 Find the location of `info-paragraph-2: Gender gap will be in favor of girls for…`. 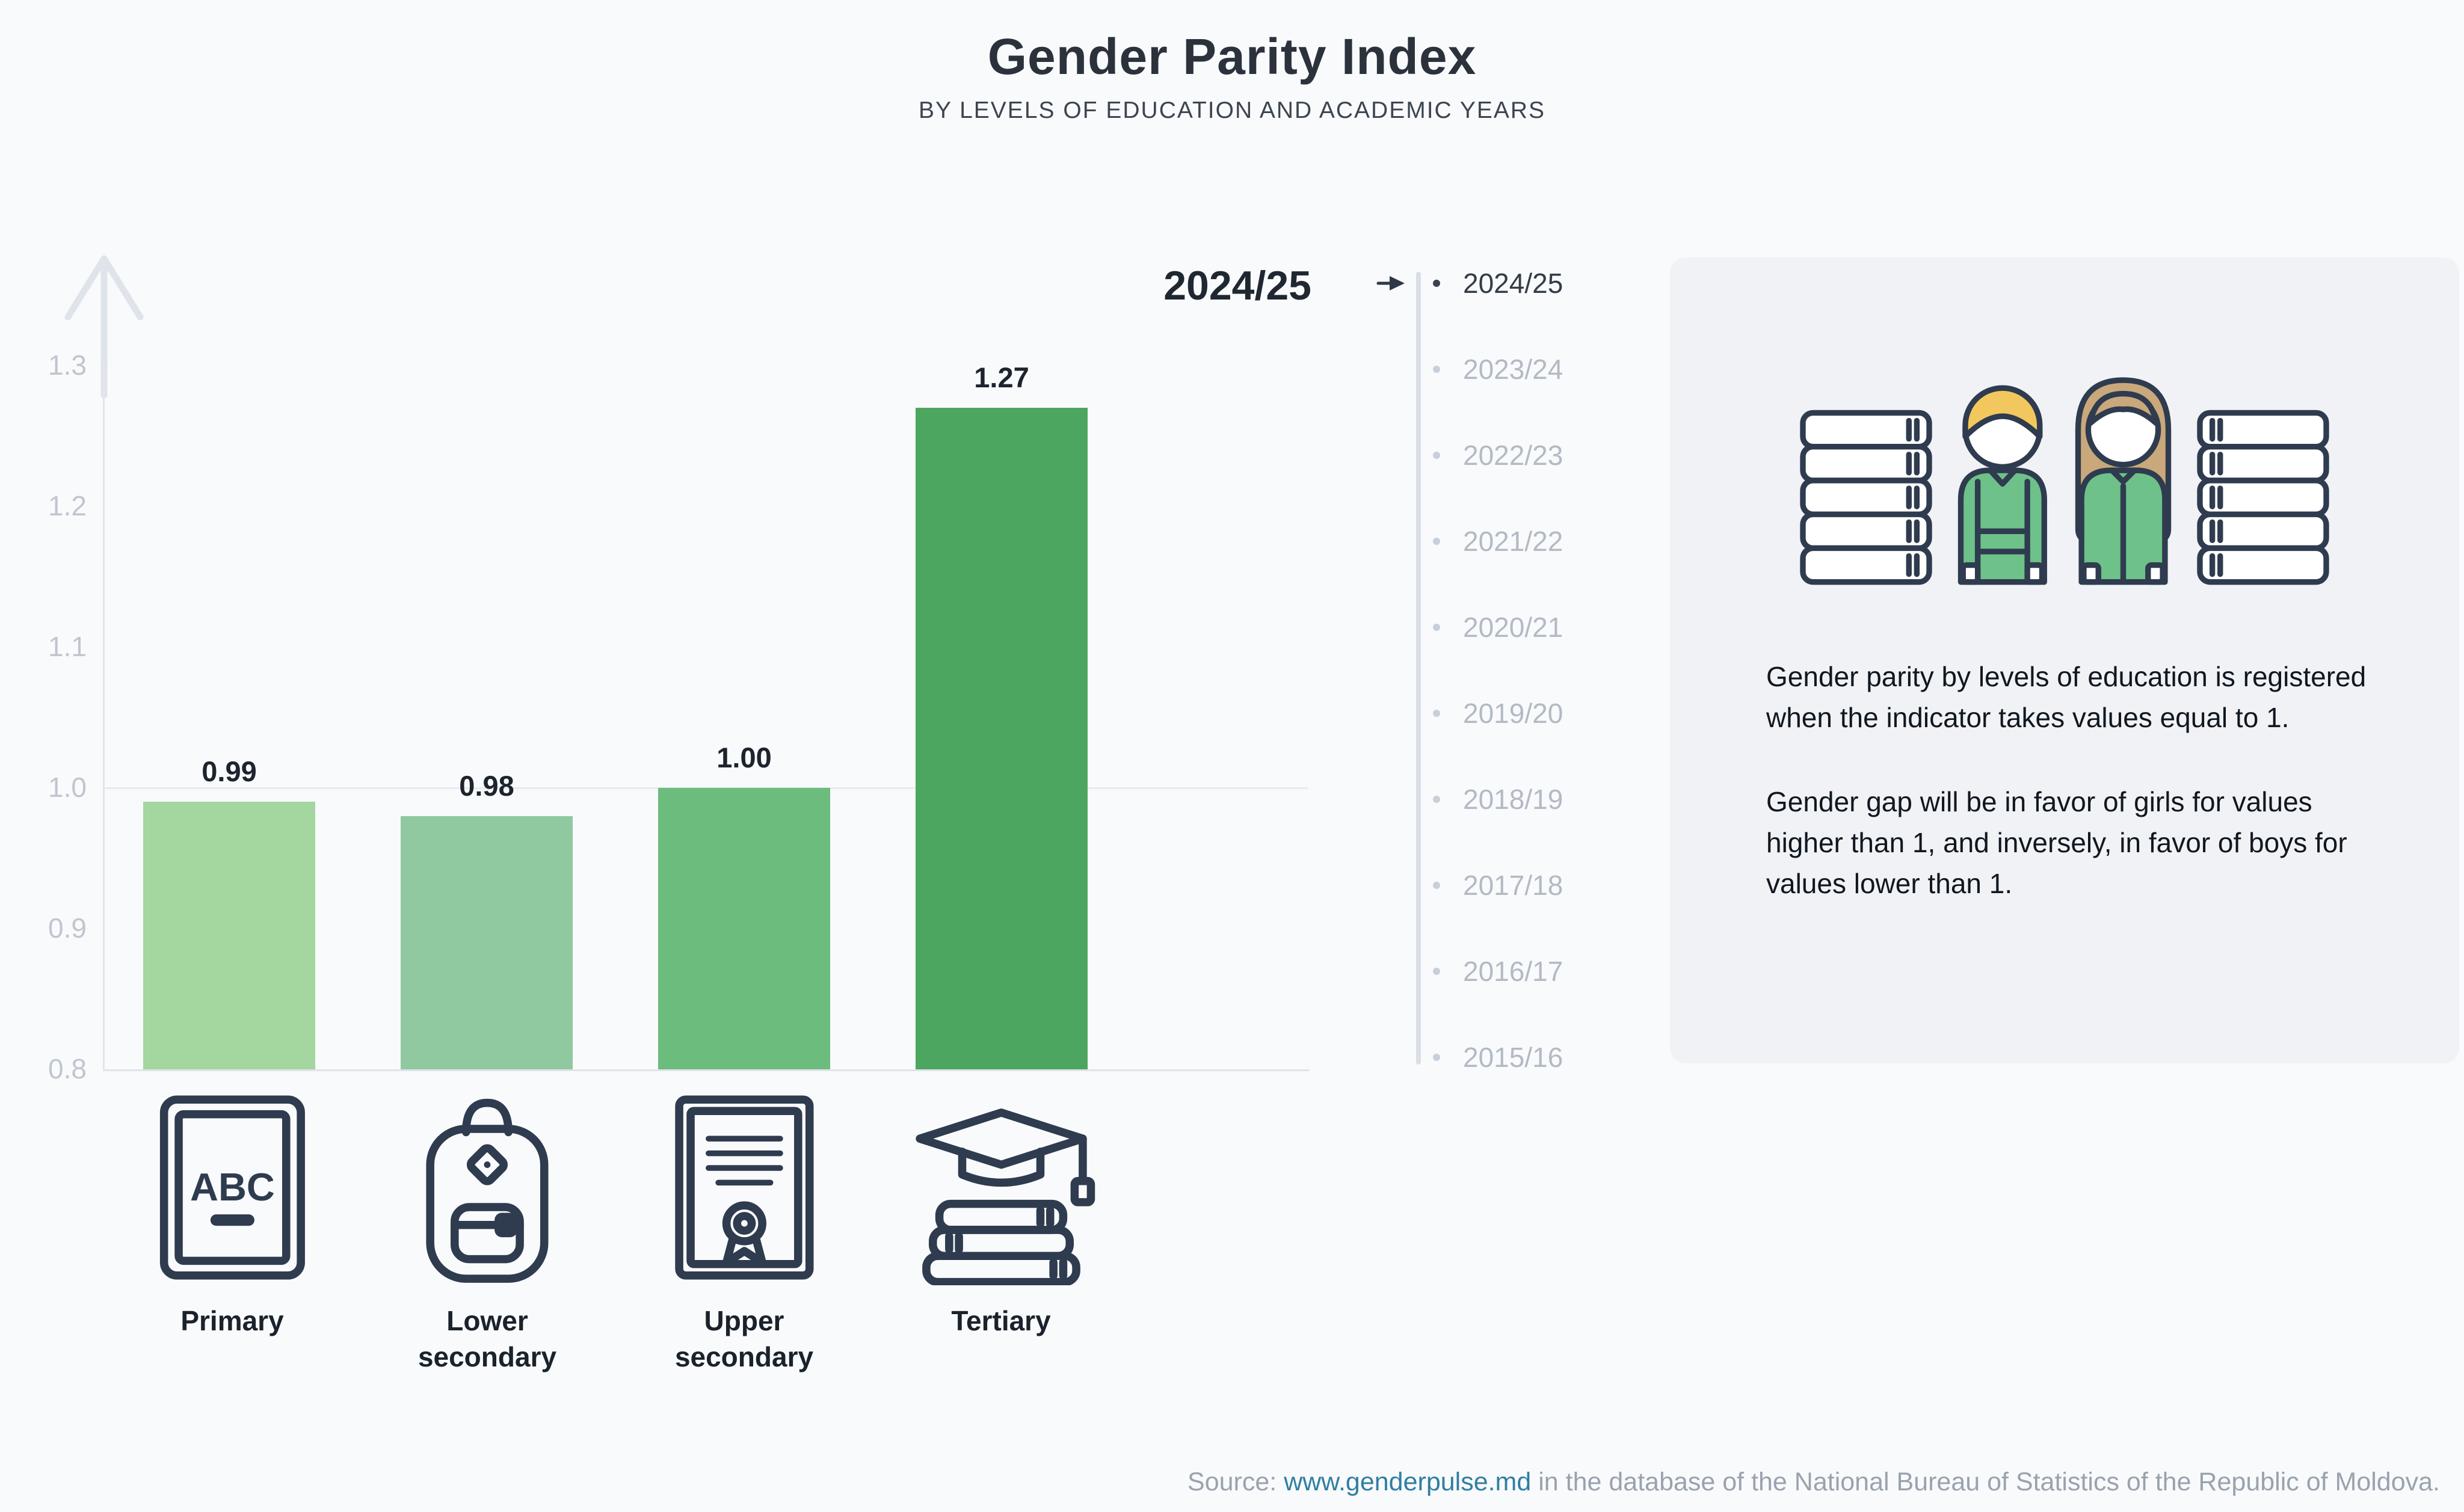

info-paragraph-2: Gender gap will be in favor of girls for… is located at coordinates (2056, 843).